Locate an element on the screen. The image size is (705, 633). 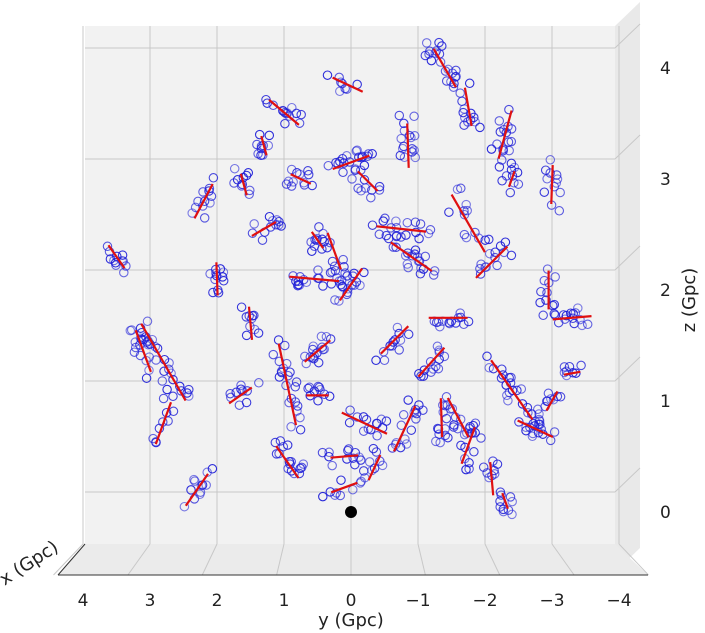
z-tick-label: 2 is located at coordinates (665, 291).